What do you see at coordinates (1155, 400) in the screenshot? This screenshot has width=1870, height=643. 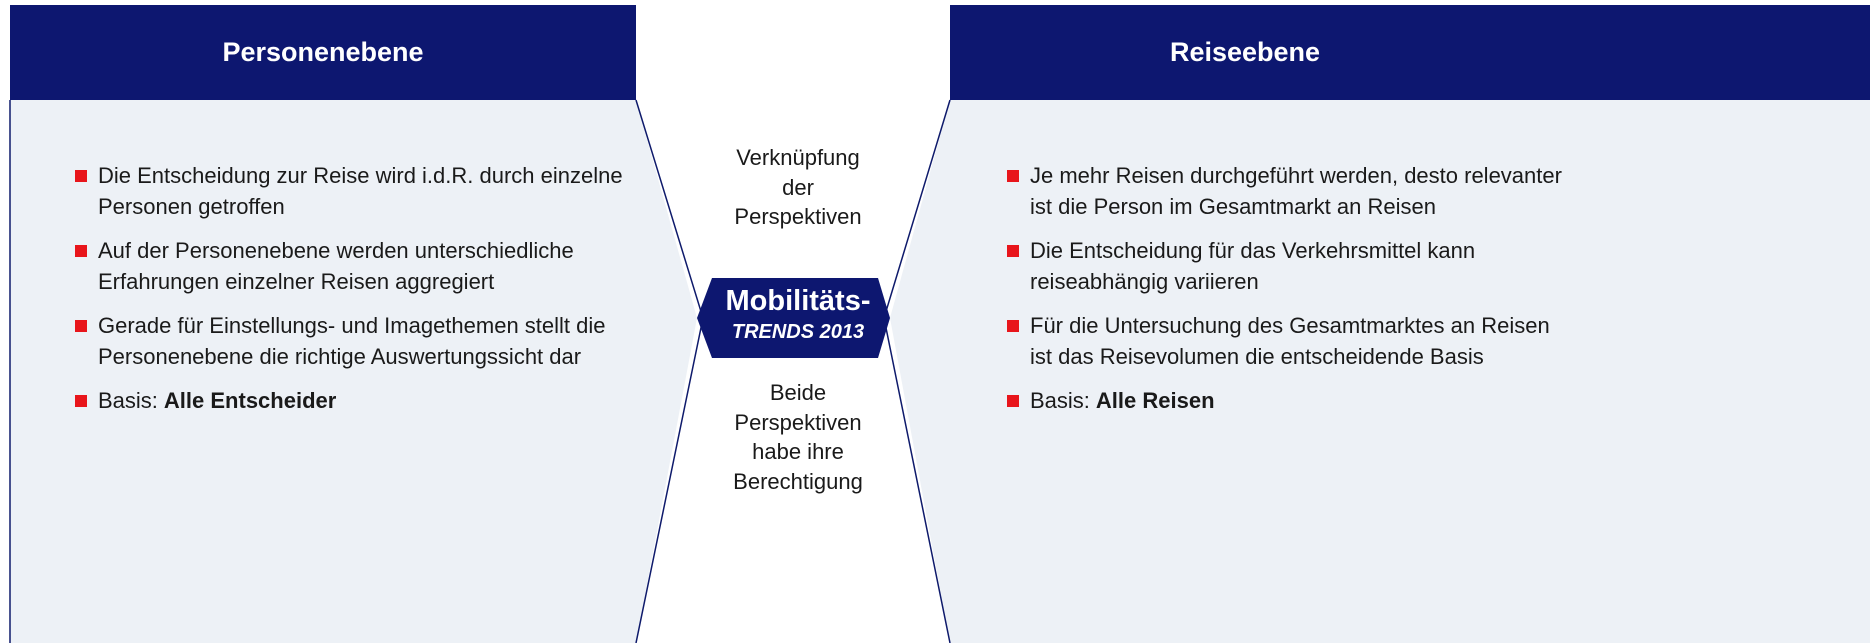 I see `basis-bold: Alle Reisen` at bounding box center [1155, 400].